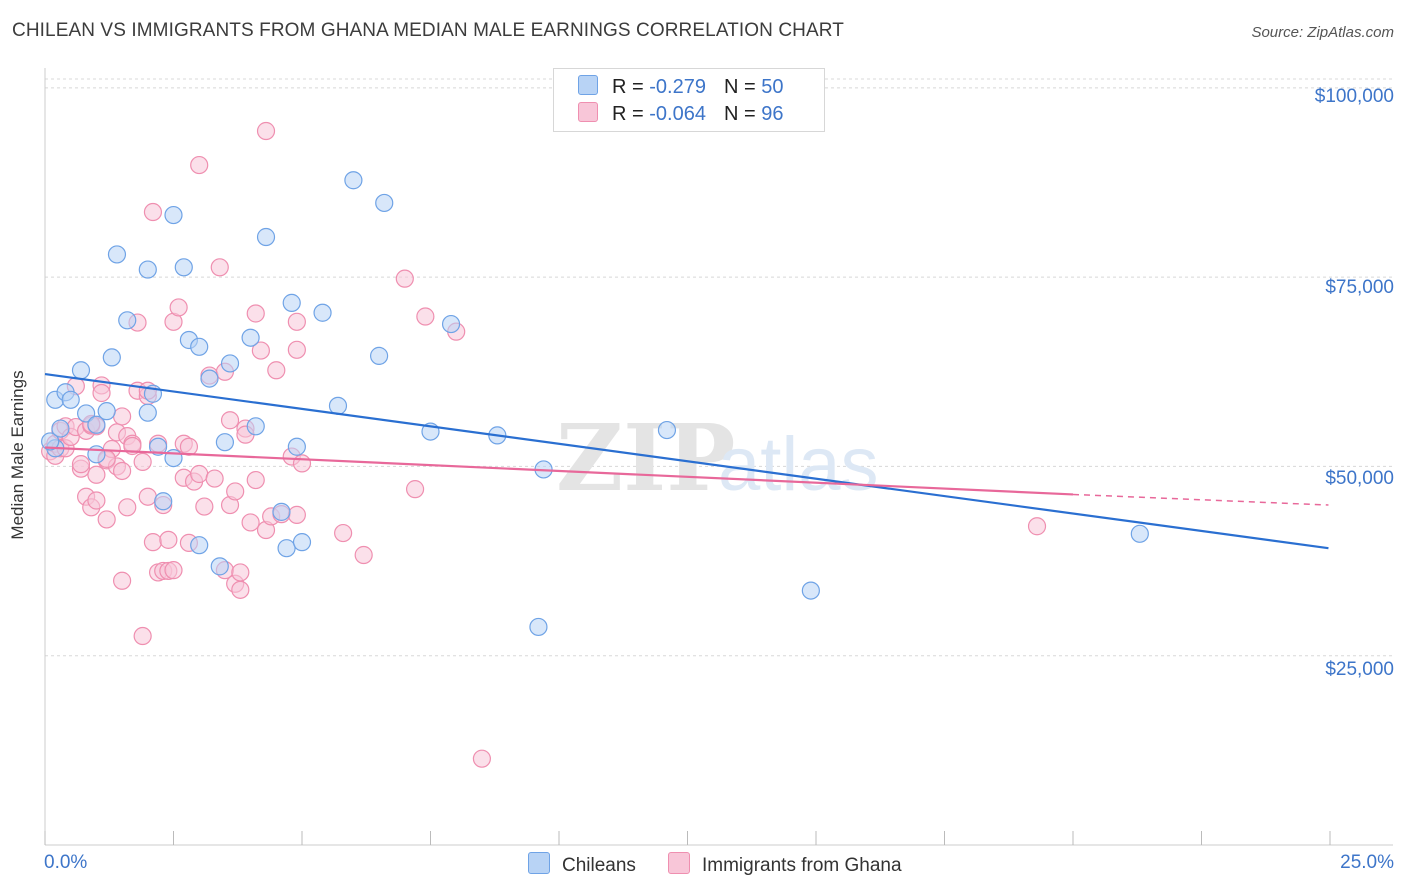 This screenshot has height=892, width=1406. I want to click on legend-item-chileans: Chileans, so click(582, 864).